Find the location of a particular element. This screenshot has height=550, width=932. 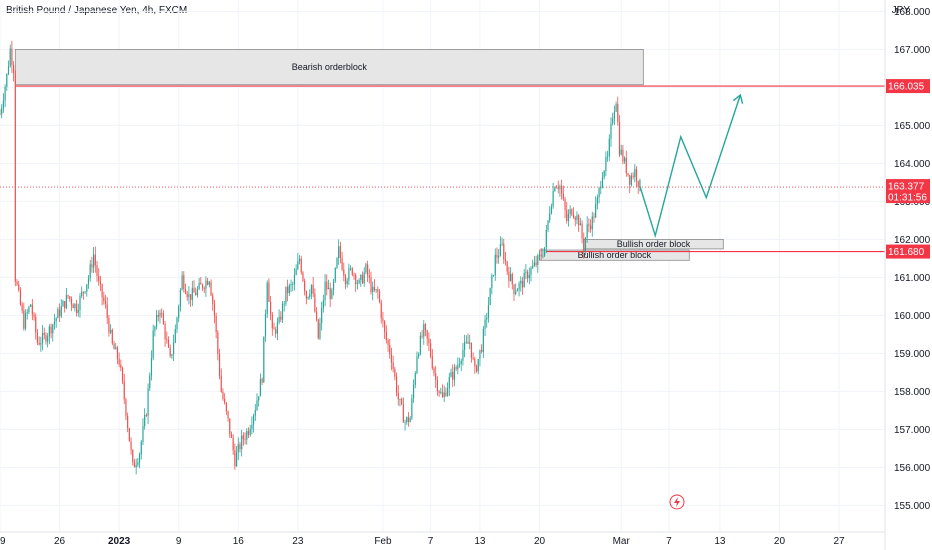

y-tick-label: 160.000 is located at coordinates (912, 316).